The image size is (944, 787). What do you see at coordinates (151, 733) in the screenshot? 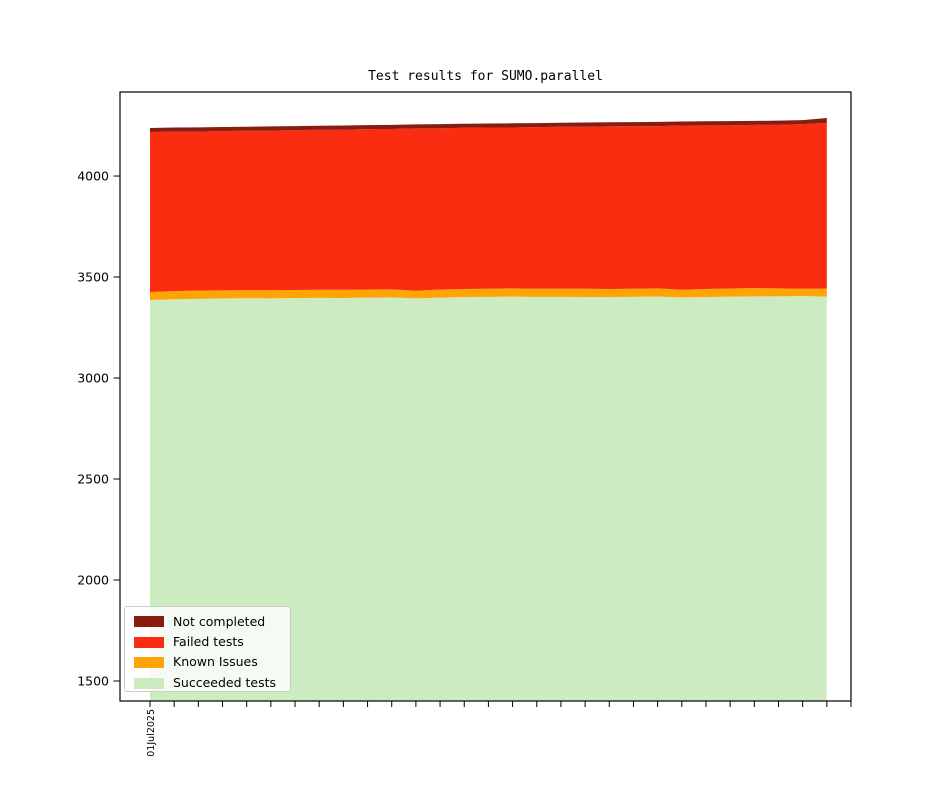
I see `x-tick-label: 01Jul2025` at bounding box center [151, 733].